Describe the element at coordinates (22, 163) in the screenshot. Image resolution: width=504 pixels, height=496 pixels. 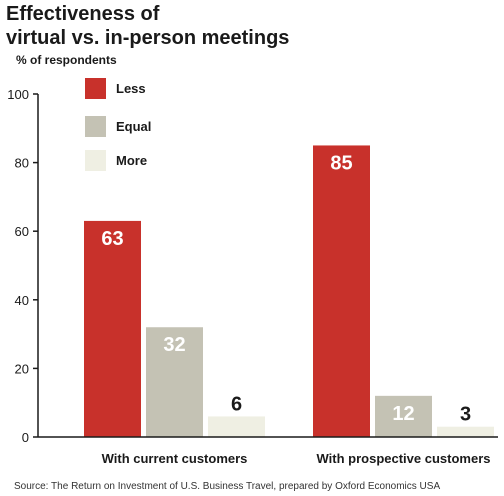
I see `y-tick-label: 80` at that location.